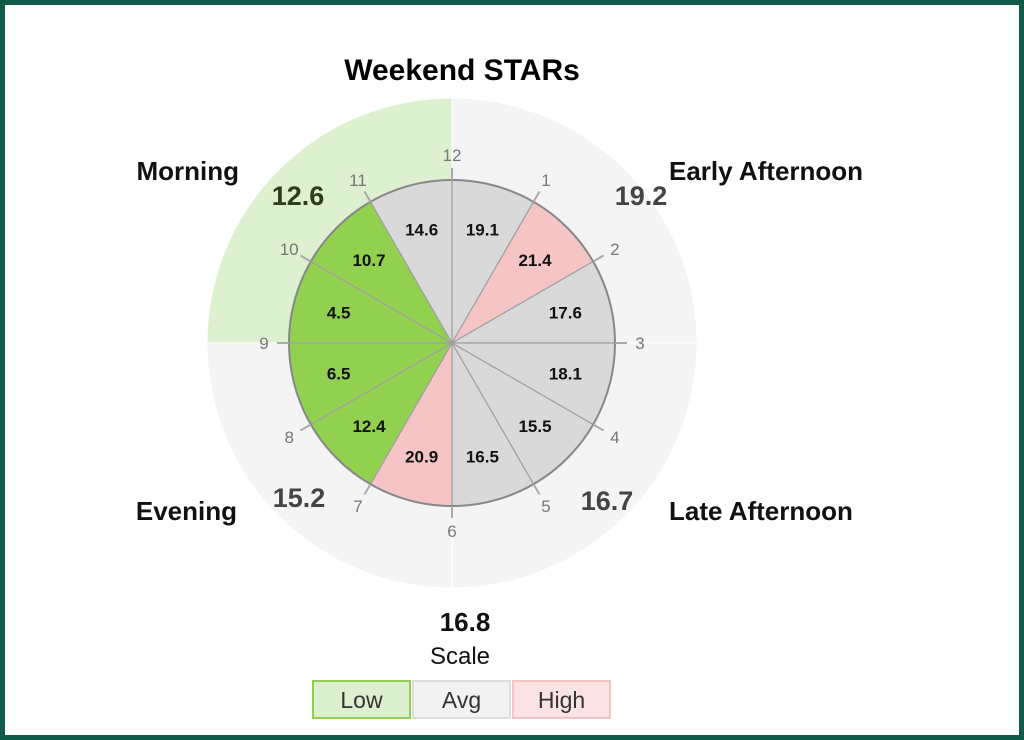  Describe the element at coordinates (368, 260) in the screenshot. I see `slice-value-label: 10.7` at that location.